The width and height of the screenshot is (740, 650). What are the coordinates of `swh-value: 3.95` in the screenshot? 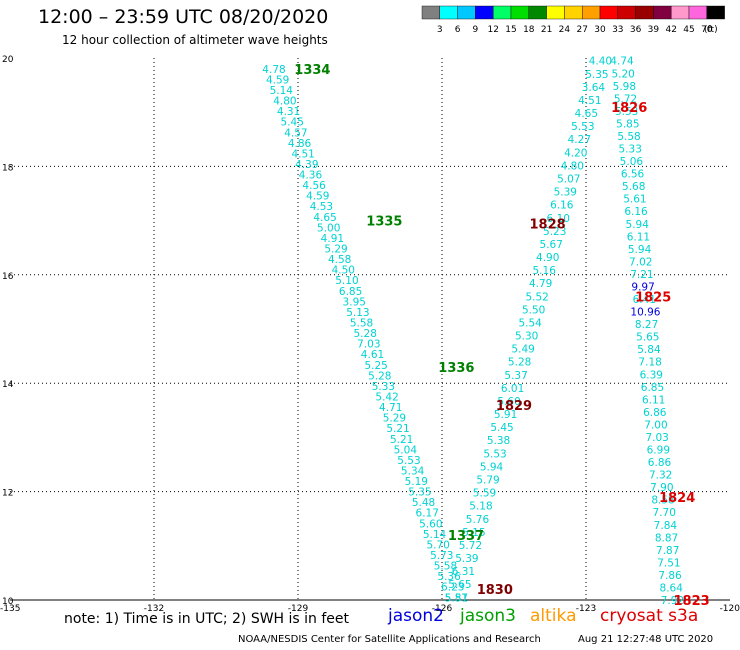 It's located at (354, 302).